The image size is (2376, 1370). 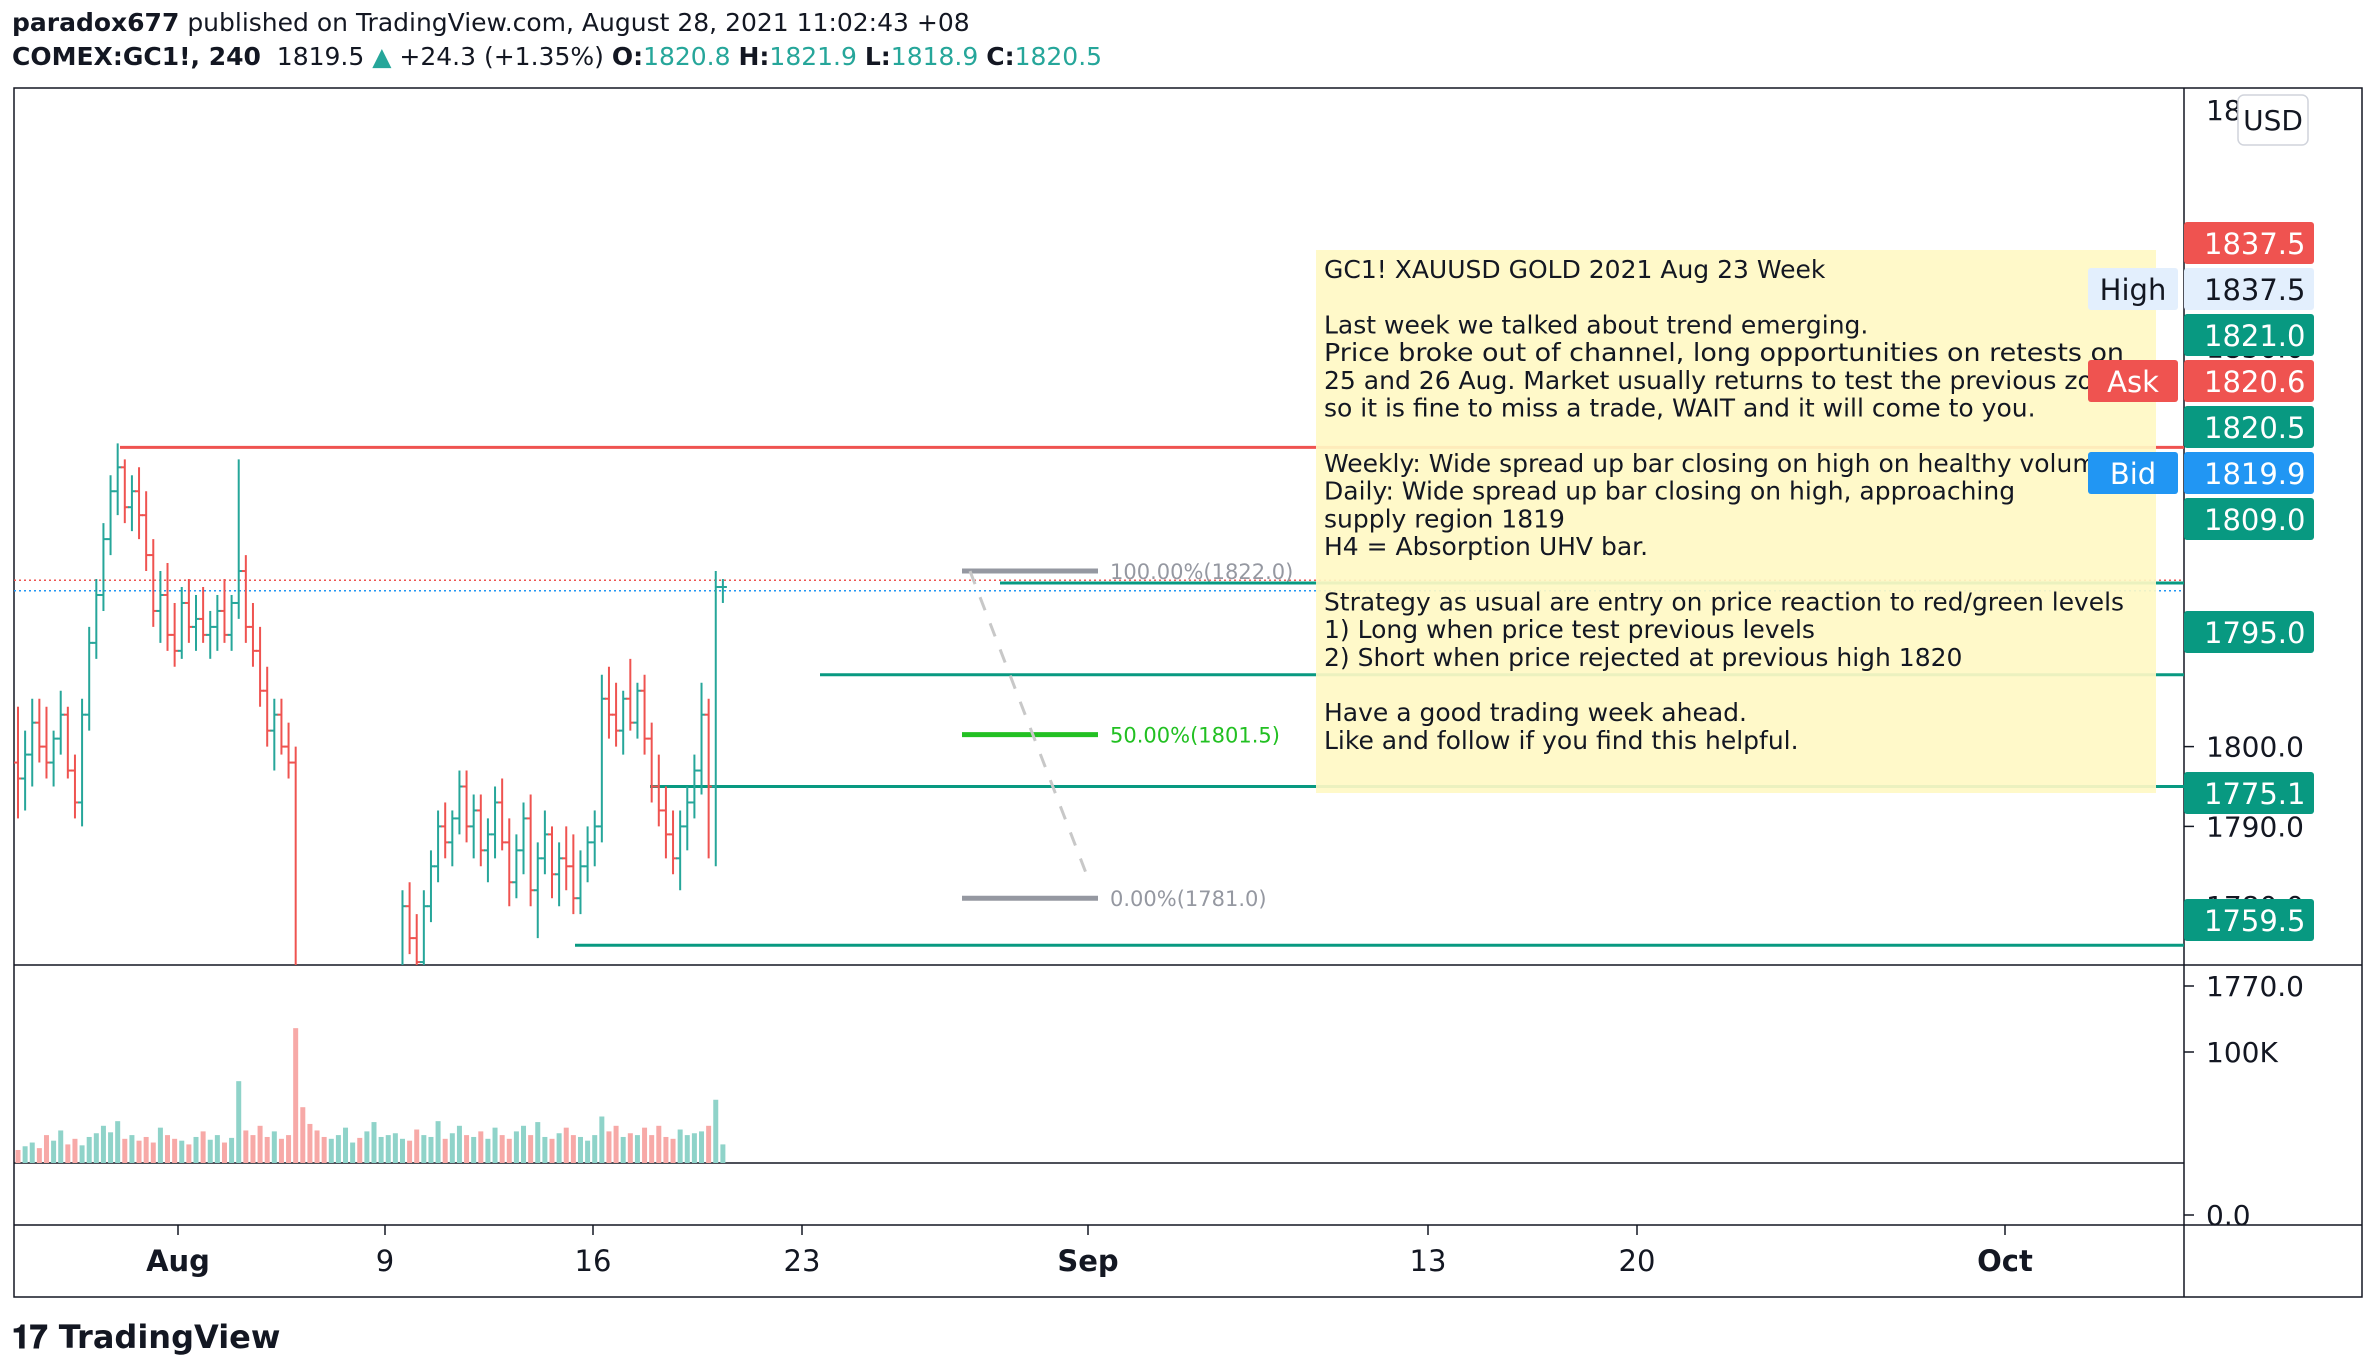 What do you see at coordinates (136, 56) in the screenshot?
I see `symbol-name: COMEX:GC1!, 240` at bounding box center [136, 56].